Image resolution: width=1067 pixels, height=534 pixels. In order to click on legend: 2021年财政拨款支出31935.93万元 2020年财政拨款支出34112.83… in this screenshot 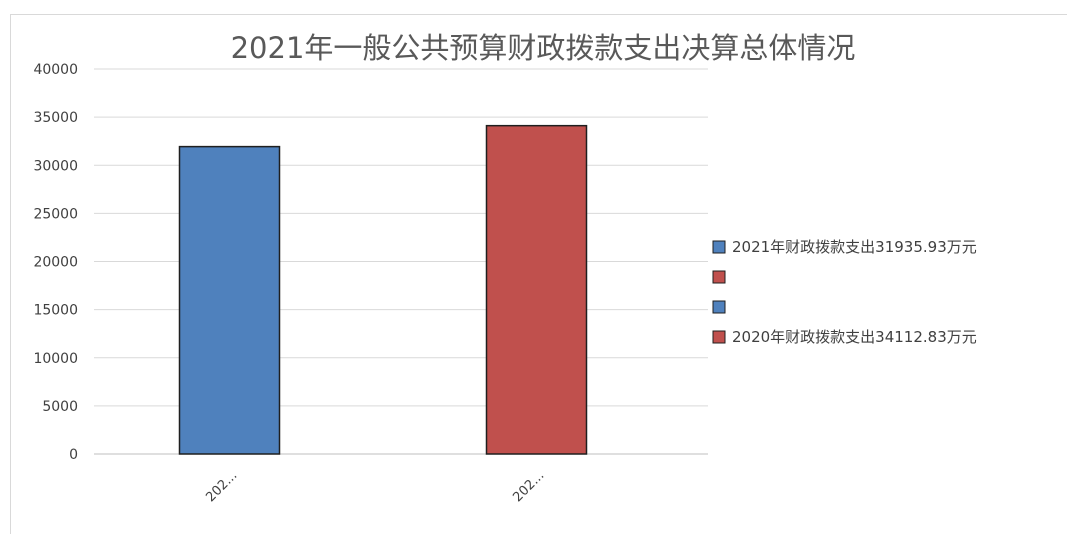, I will do `click(844, 292)`.